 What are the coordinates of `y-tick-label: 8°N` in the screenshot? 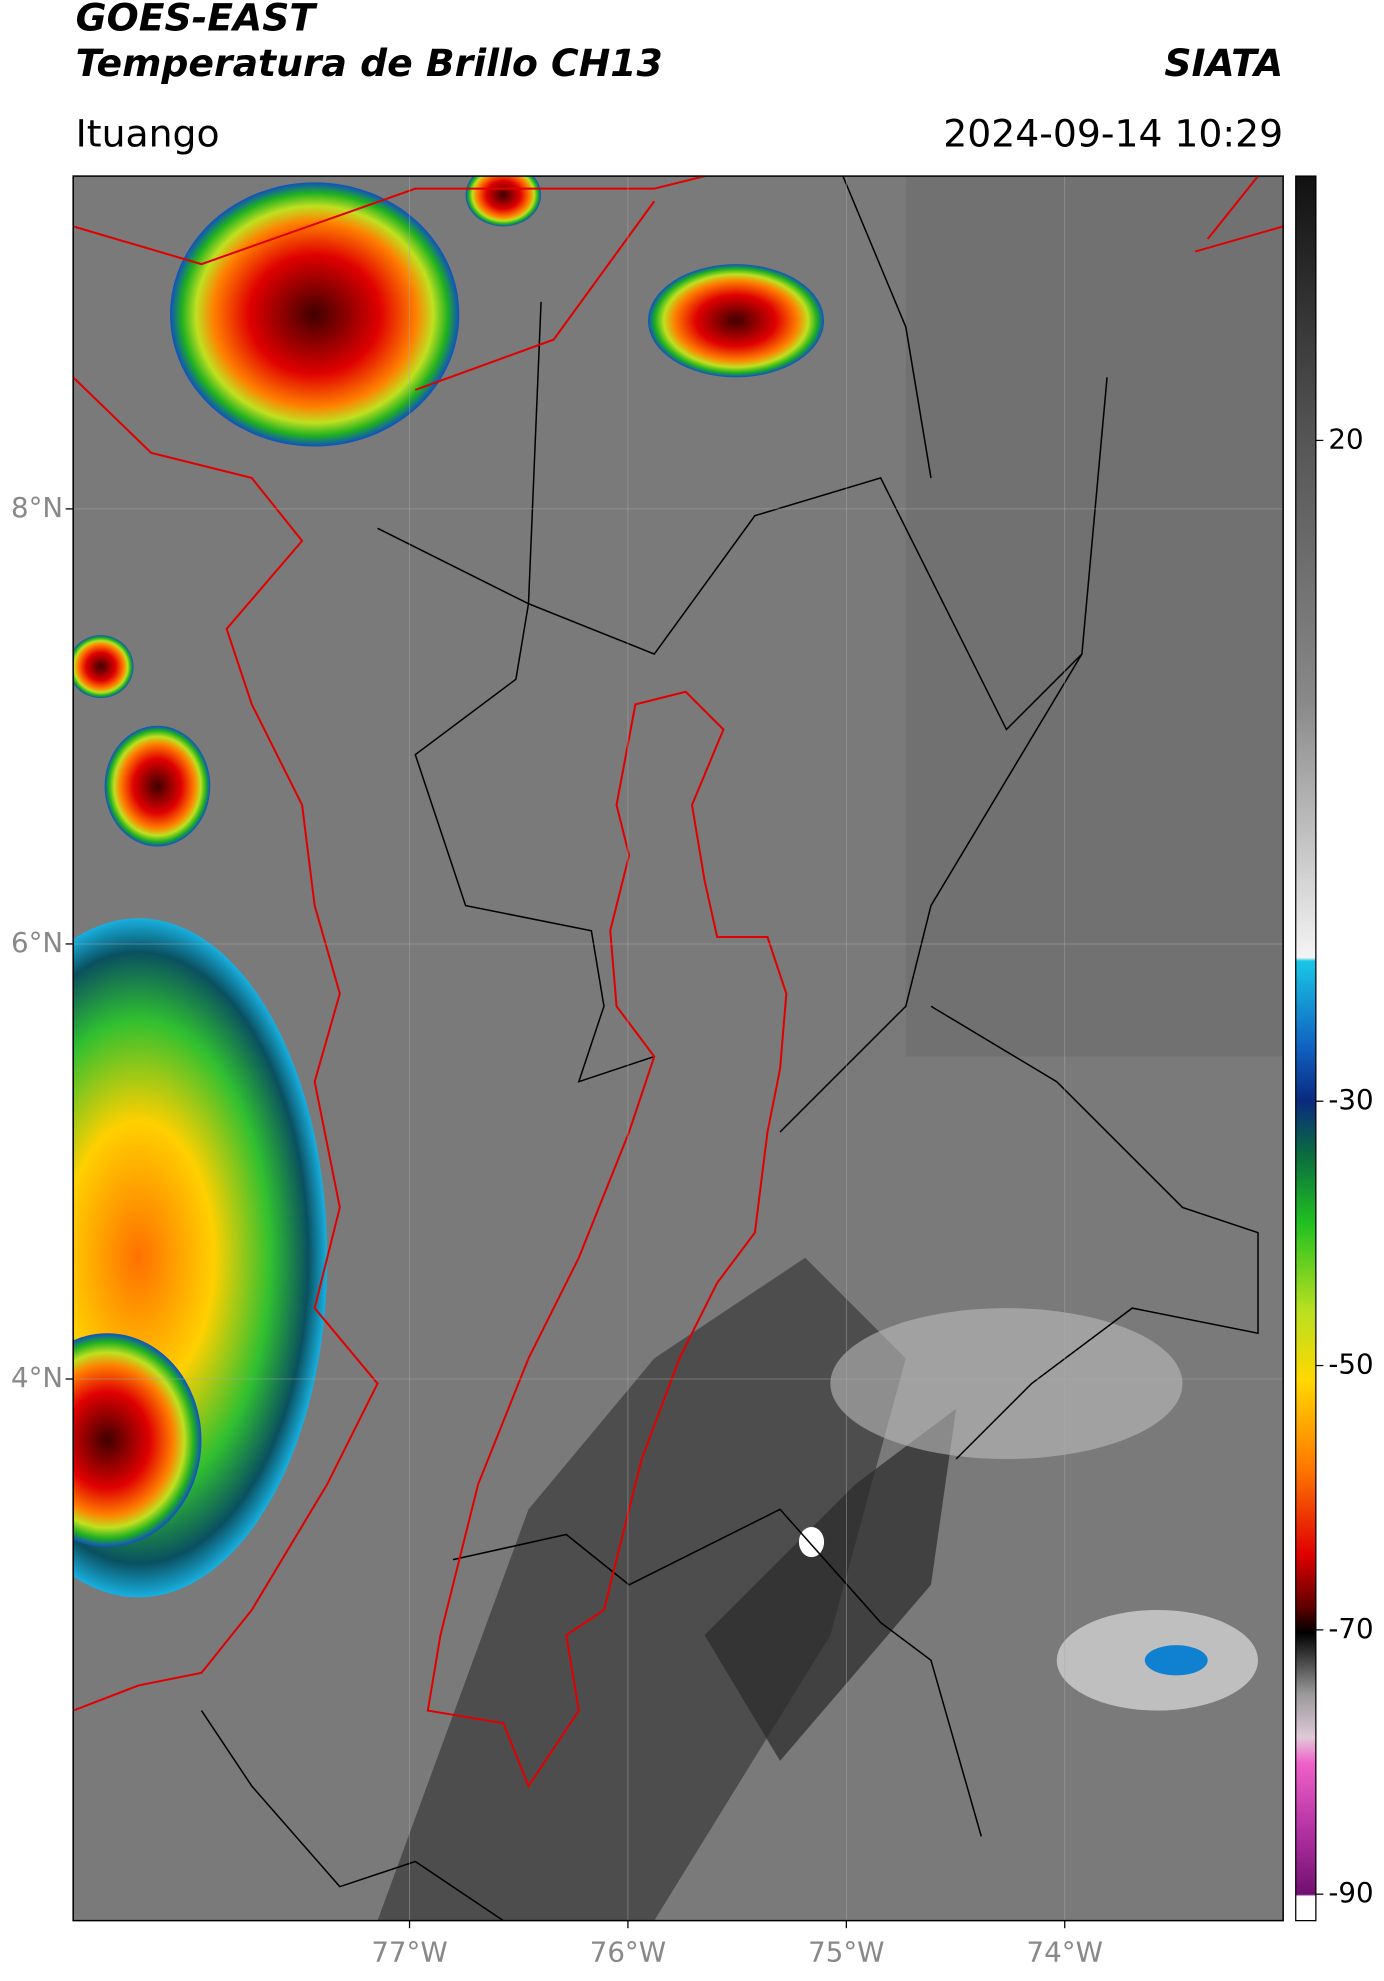 It's located at (37, 507).